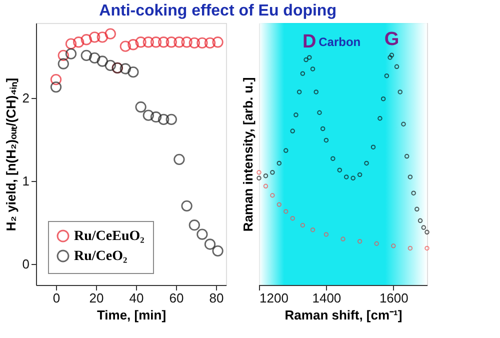  I want to click on y-tick-label: 0, so click(26, 264).